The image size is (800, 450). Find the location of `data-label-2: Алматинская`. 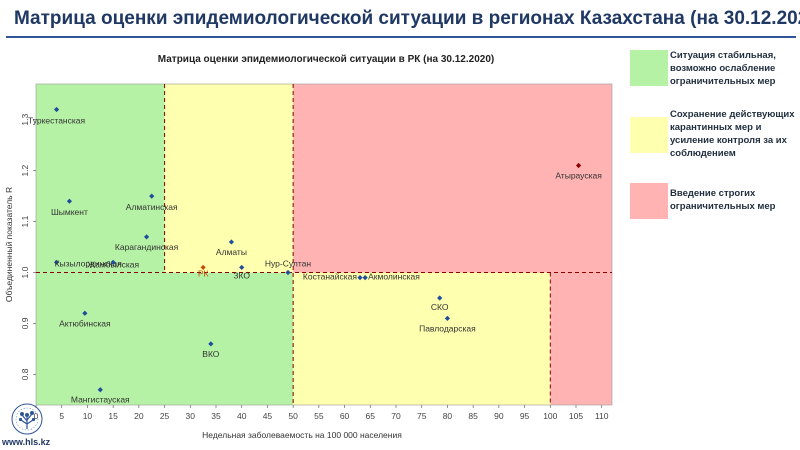

data-label-2: Алматинская is located at coordinates (152, 207).